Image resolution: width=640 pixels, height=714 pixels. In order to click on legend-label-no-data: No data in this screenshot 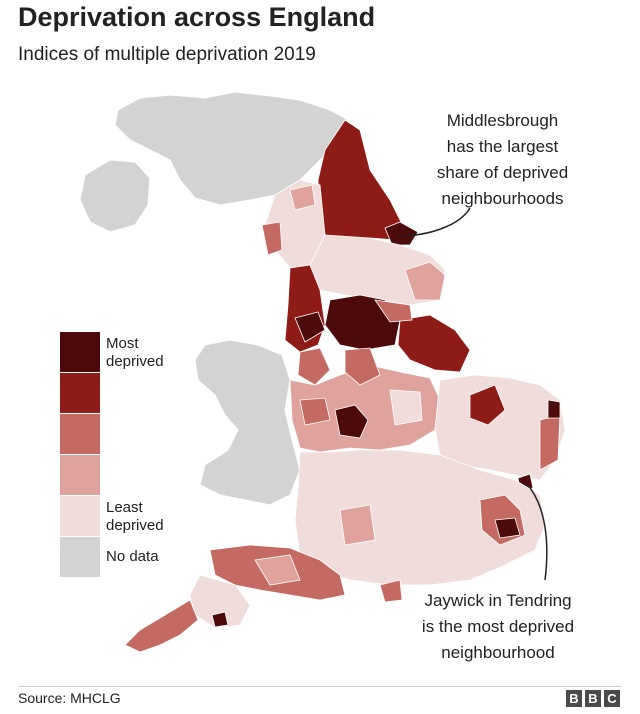, I will do `click(132, 556)`.